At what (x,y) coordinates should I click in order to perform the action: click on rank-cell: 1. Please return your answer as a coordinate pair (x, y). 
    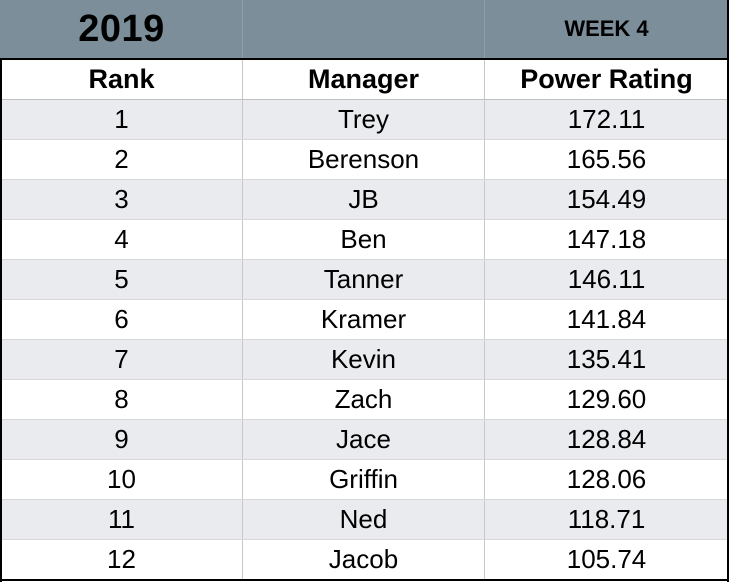
    Looking at the image, I should click on (121, 119).